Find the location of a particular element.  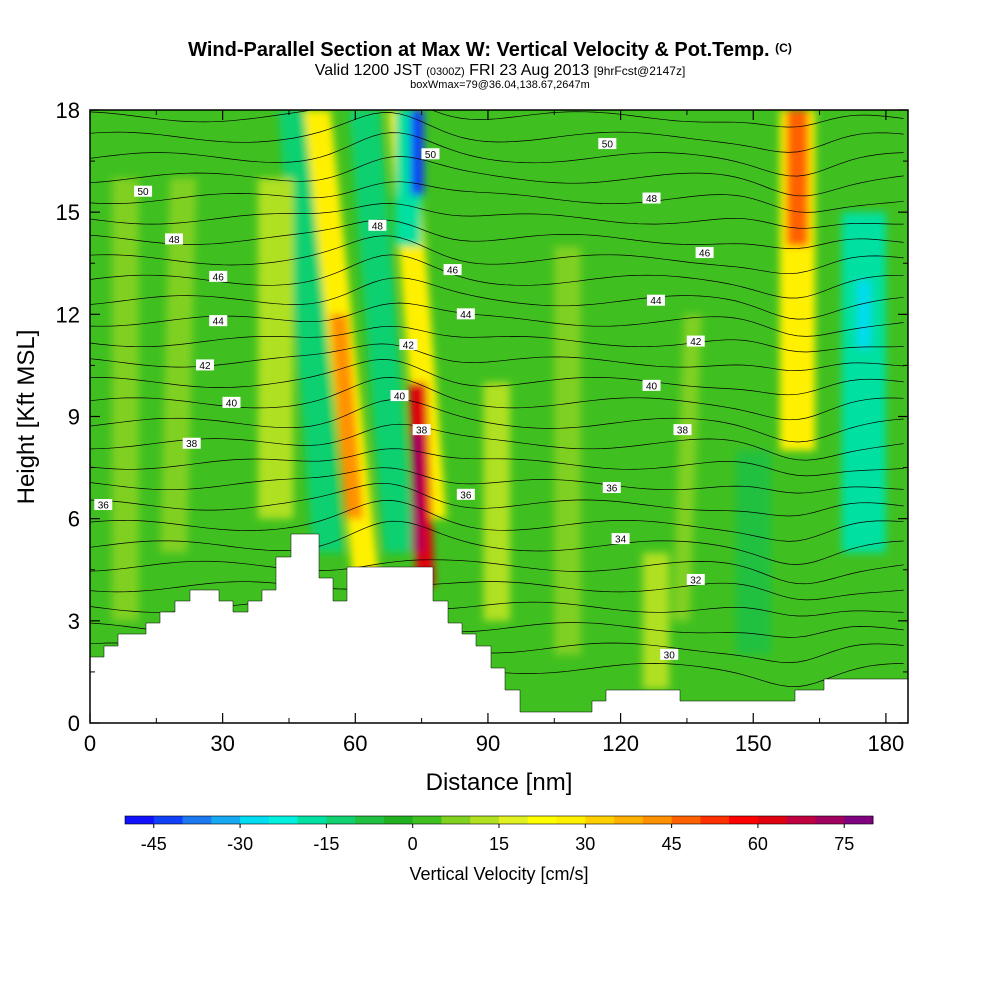

colorbar-tick-label: -30 is located at coordinates (240, 844).